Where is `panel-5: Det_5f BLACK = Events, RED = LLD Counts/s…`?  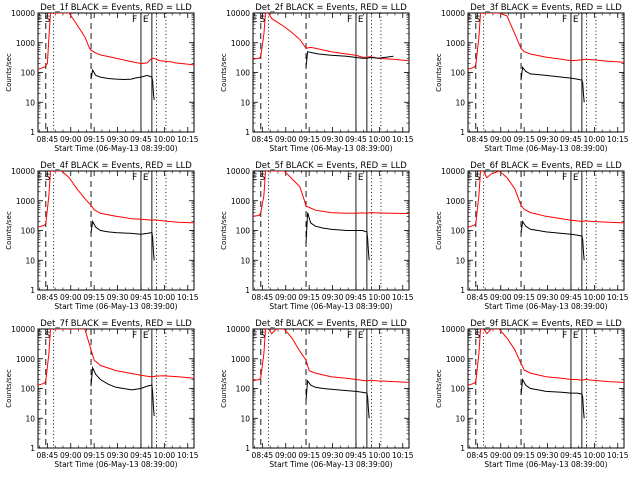
panel-5: Det_5f BLACK = Events, RED = LLD Counts/s… is located at coordinates (317, 236).